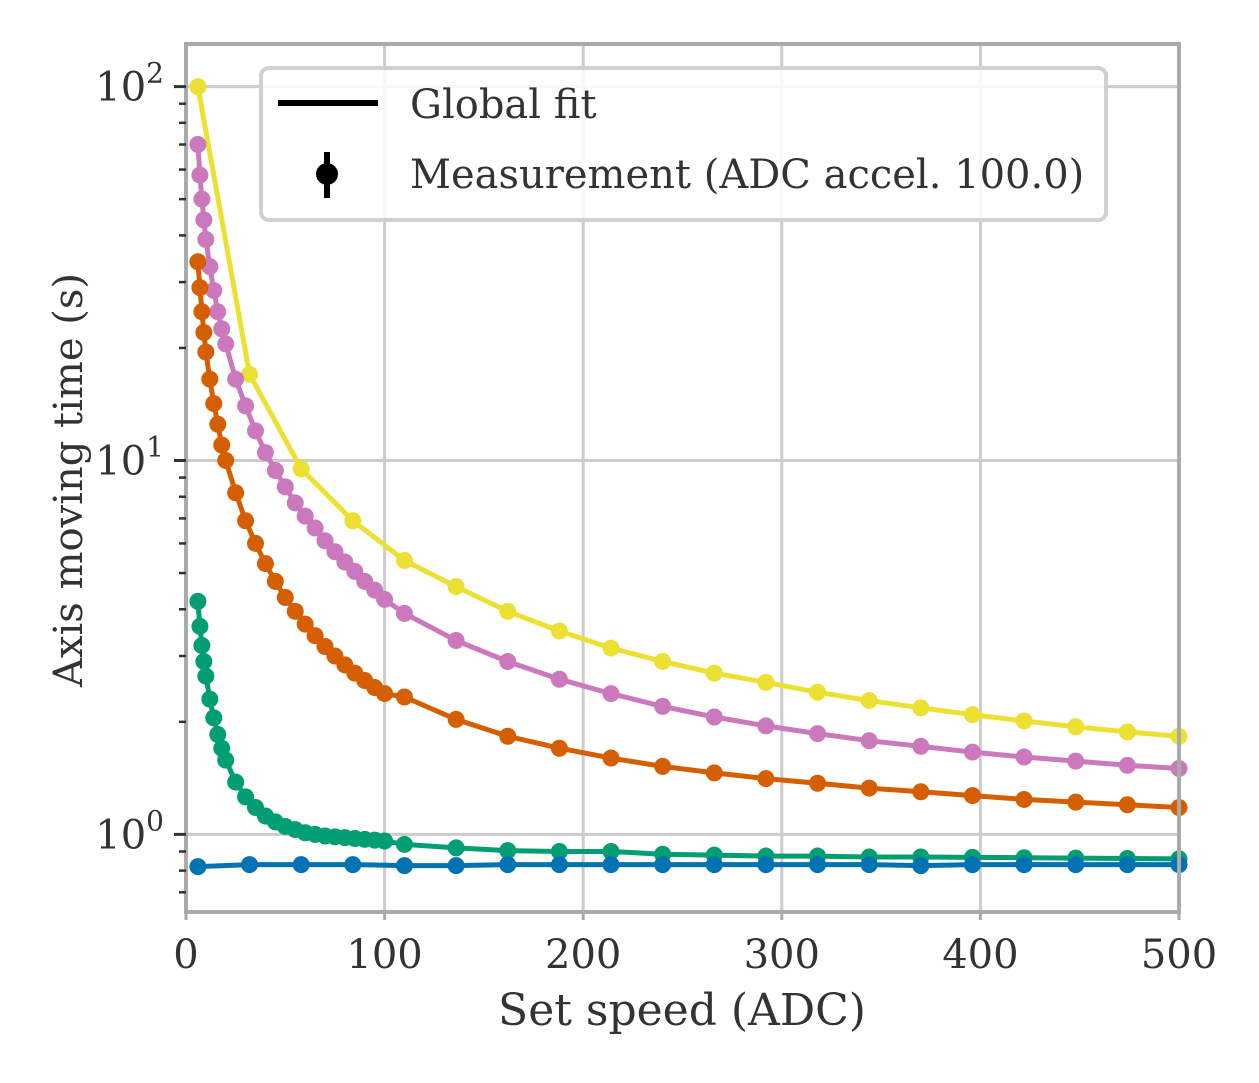  What do you see at coordinates (688, 866) in the screenshot?
I see `series-line` at bounding box center [688, 866].